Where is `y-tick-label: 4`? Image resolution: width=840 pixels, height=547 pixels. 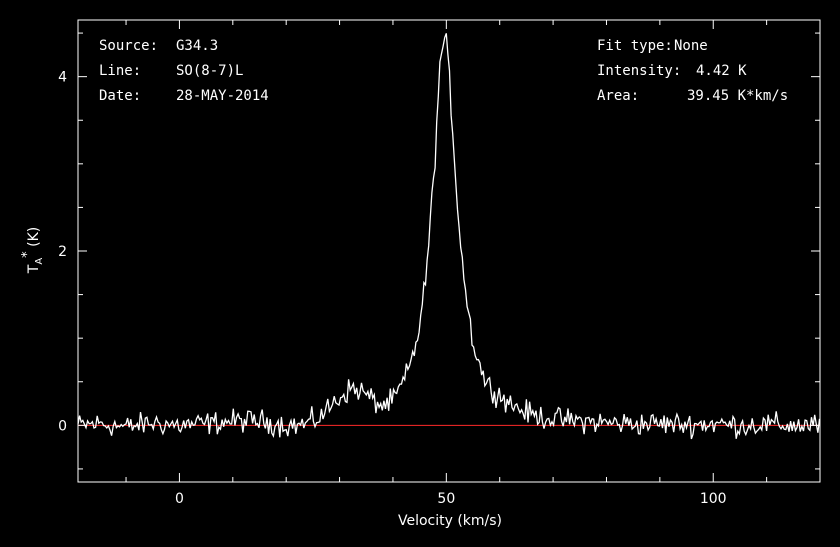 y-tick-label: 4 is located at coordinates (62, 78).